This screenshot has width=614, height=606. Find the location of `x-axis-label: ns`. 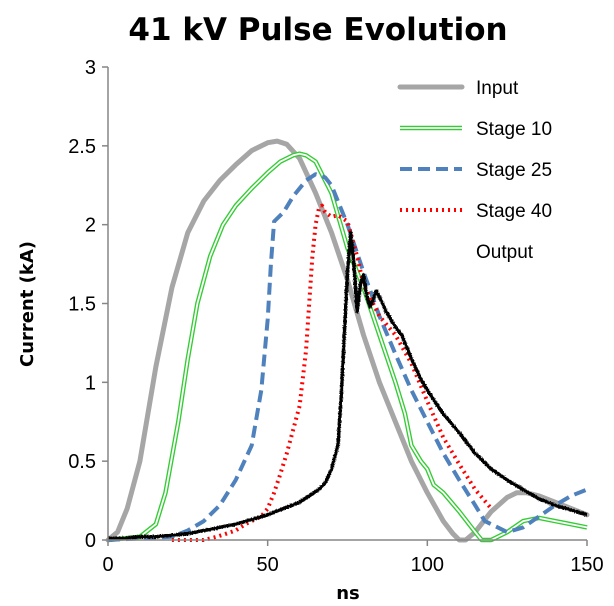

x-axis-label: ns is located at coordinates (348, 593).